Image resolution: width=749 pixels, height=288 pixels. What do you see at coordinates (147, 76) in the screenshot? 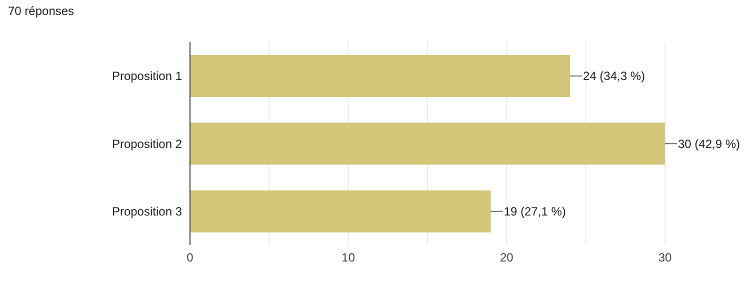
I see `y-tick-label: Proposition 1` at bounding box center [147, 76].